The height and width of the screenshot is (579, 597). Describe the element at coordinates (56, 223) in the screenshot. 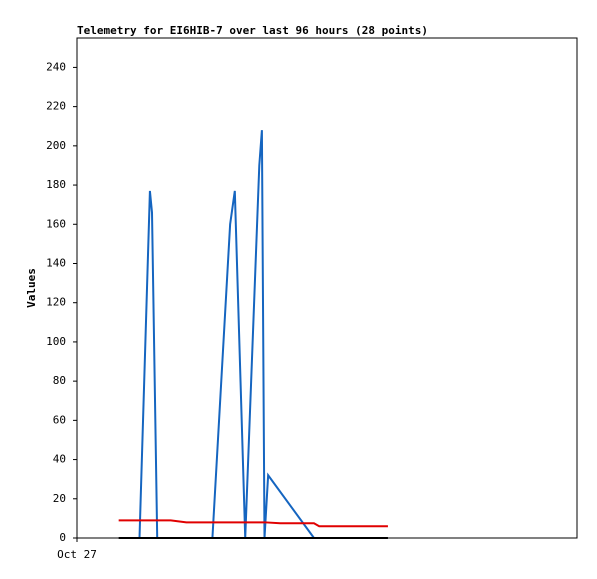

I see `y-tick-label: 160` at that location.